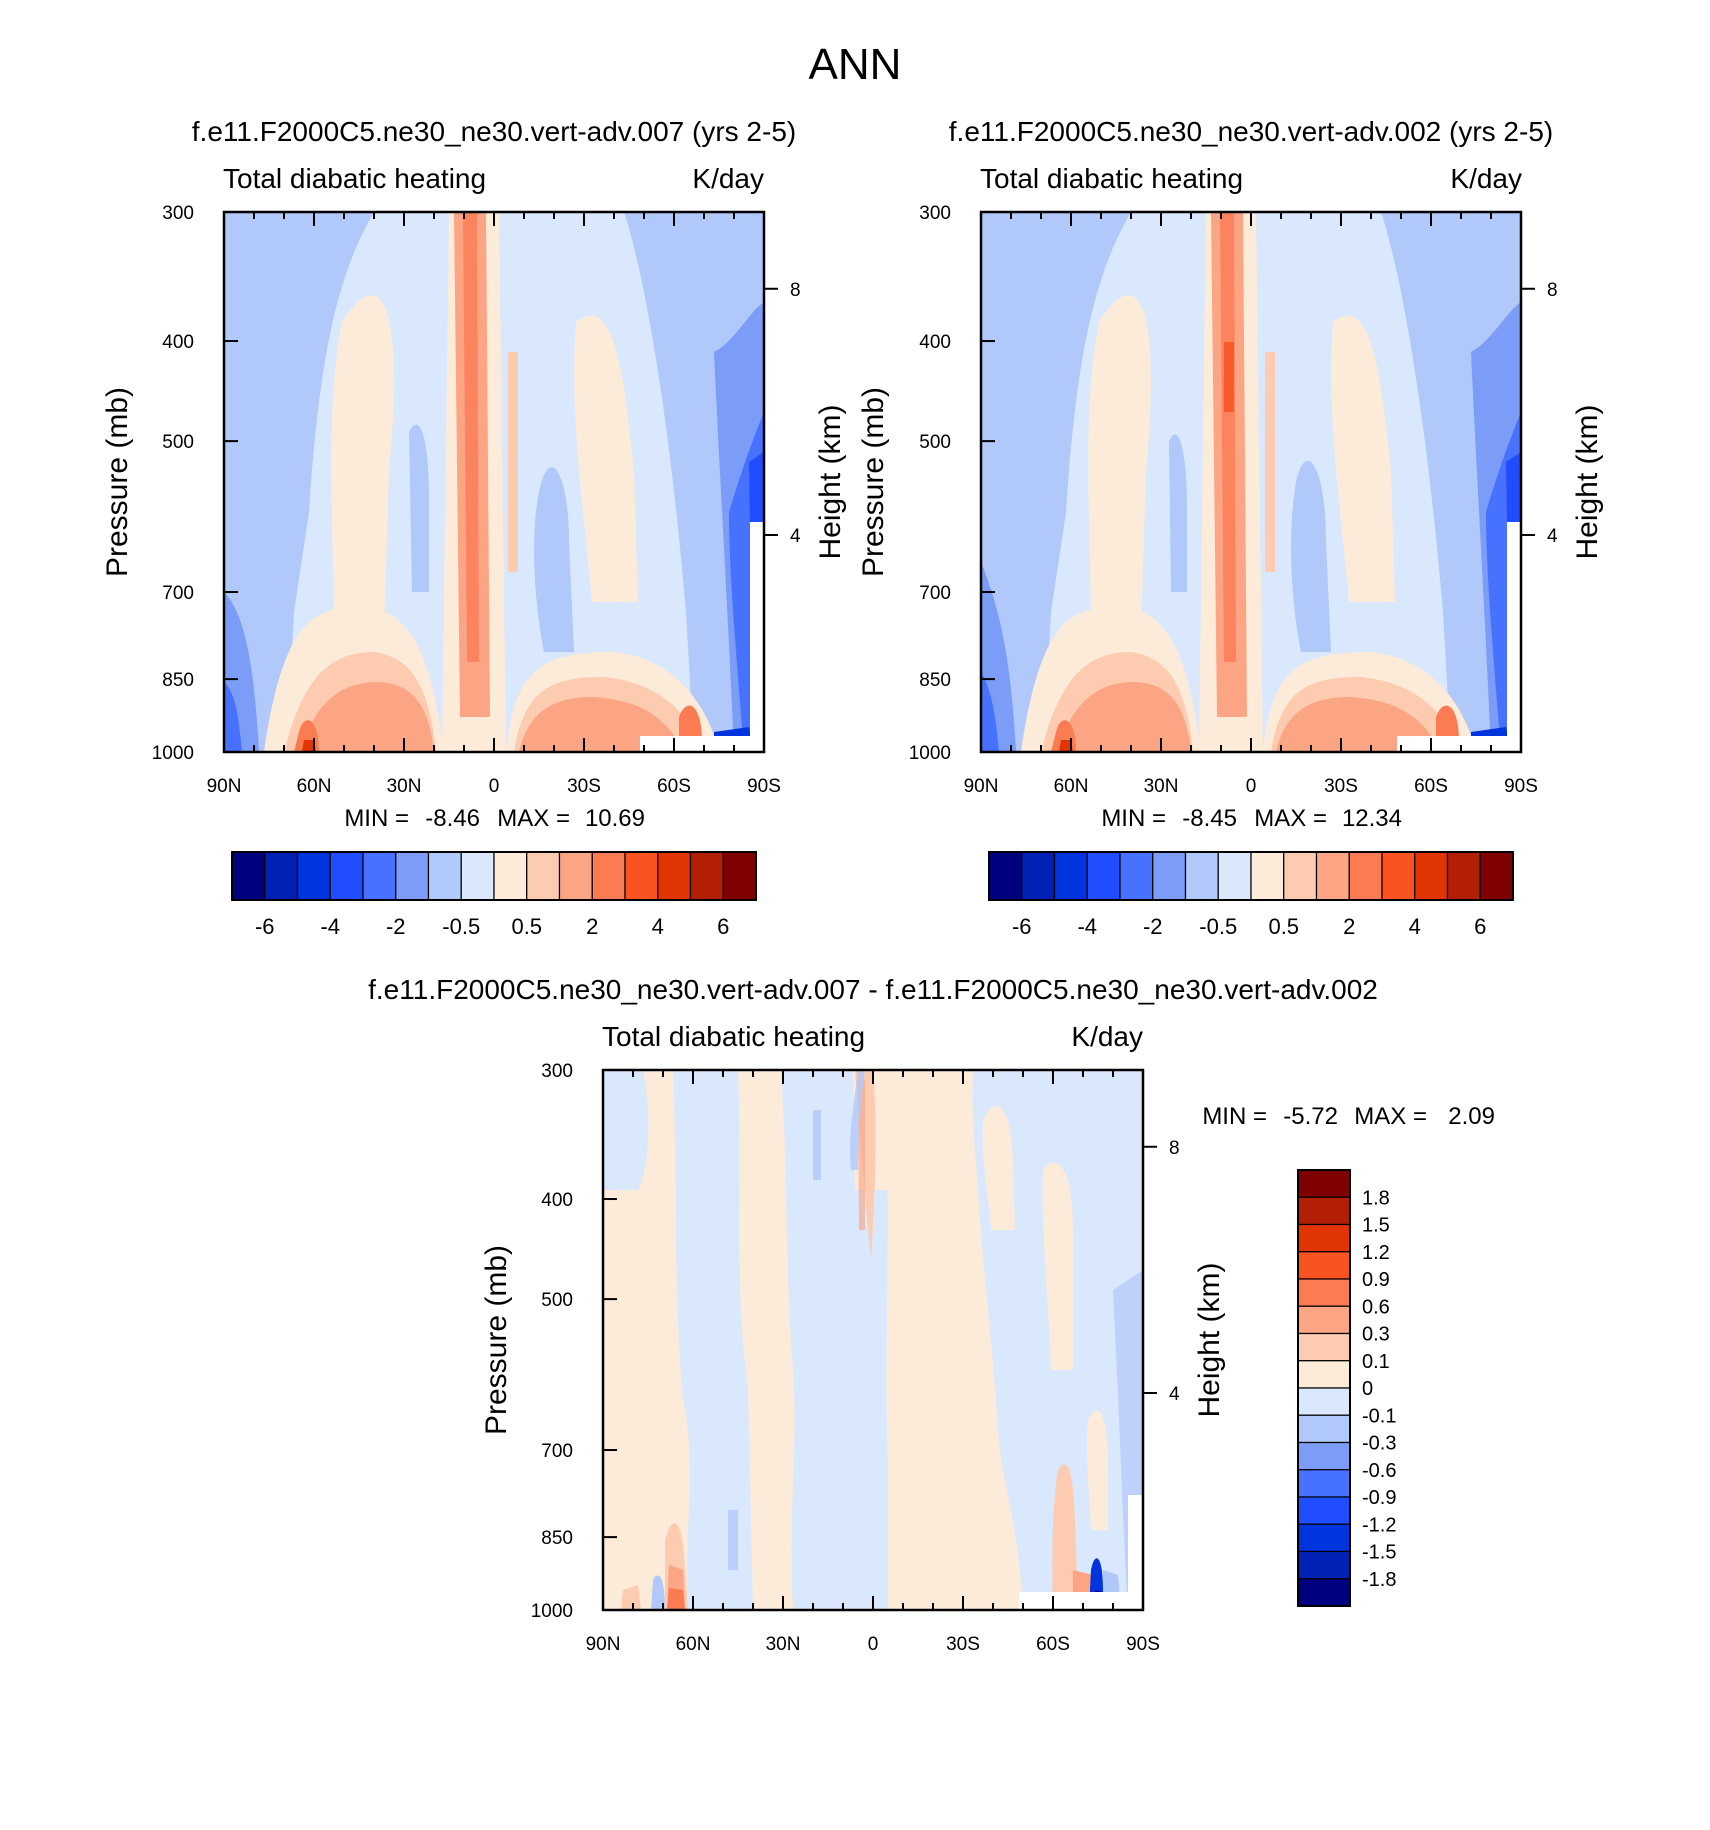 Image resolution: width=1710 pixels, height=1830 pixels. Describe the element at coordinates (873, 1340) in the screenshot. I see `panel-3-plot-area` at that location.